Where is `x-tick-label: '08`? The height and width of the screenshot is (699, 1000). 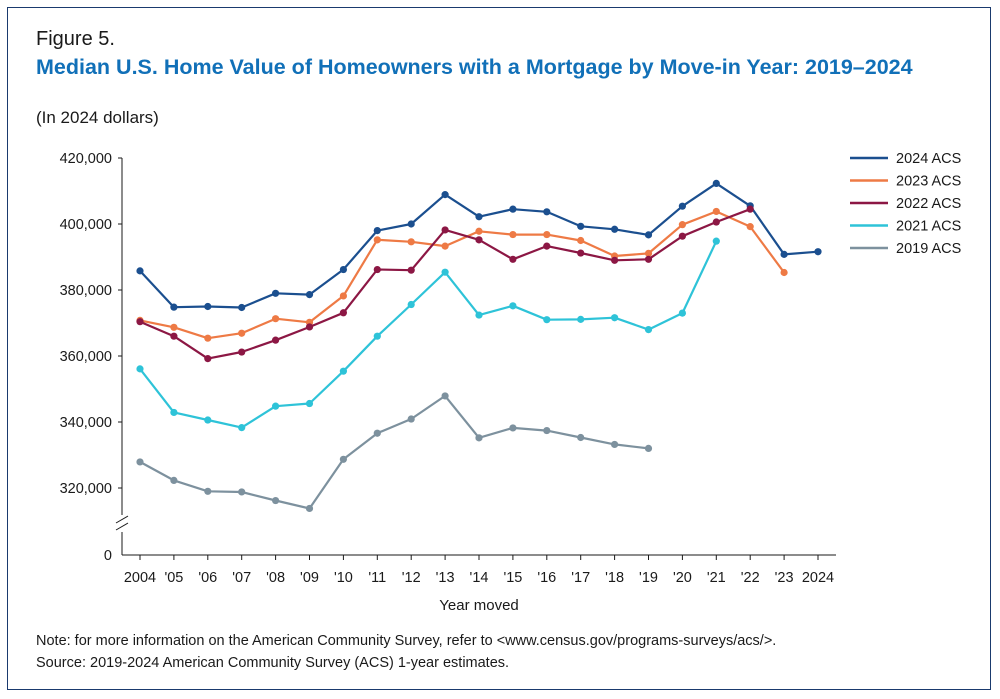 x-tick-label: '08 is located at coordinates (275, 578).